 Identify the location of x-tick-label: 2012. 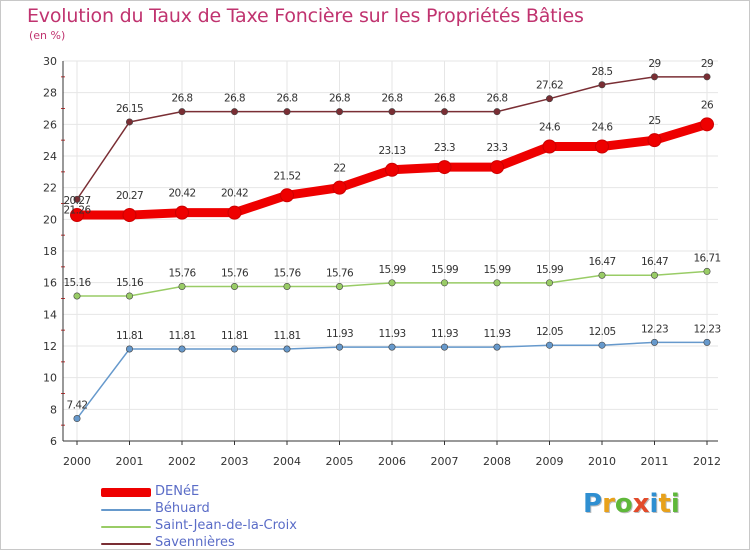
(707, 461).